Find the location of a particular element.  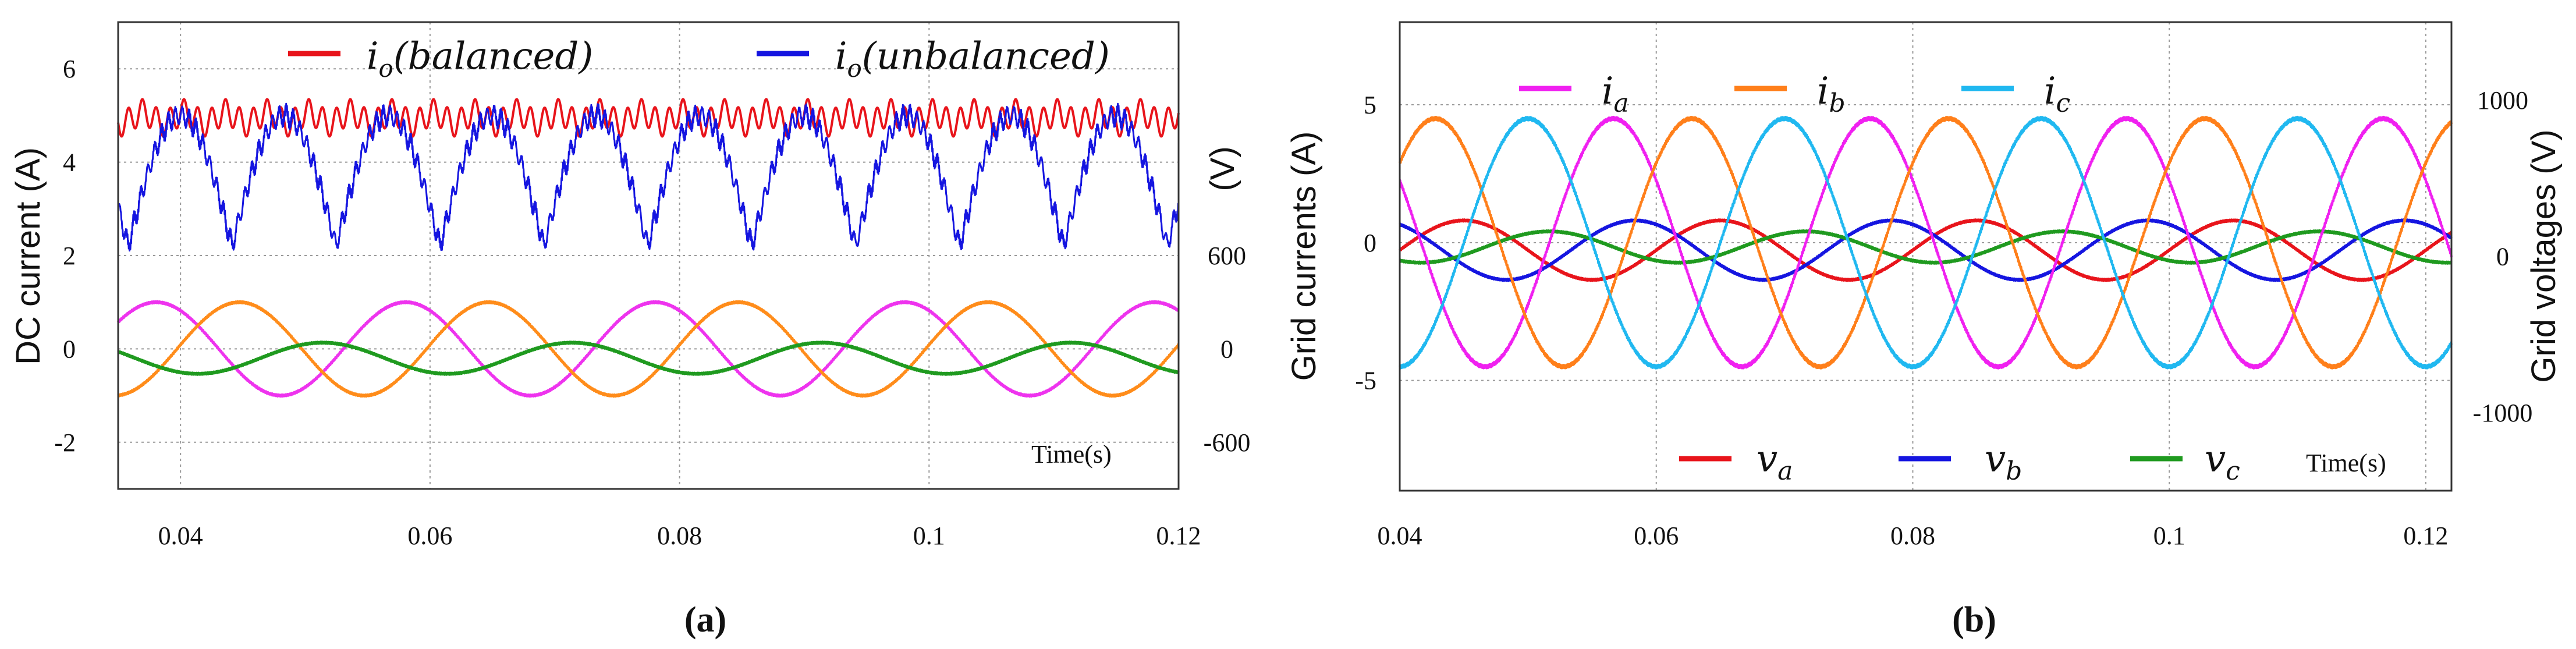

y-label-right-a: (V) is located at coordinates (1223, 168).